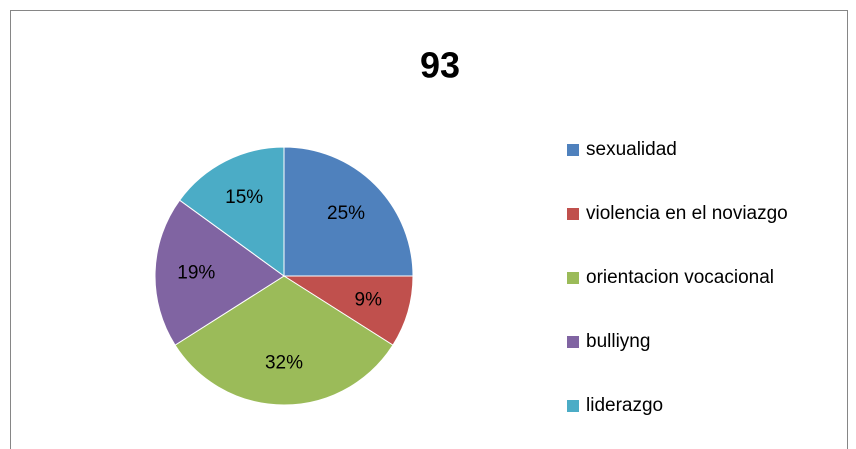 This screenshot has height=449, width=856. I want to click on data-label: 19%, so click(196, 272).